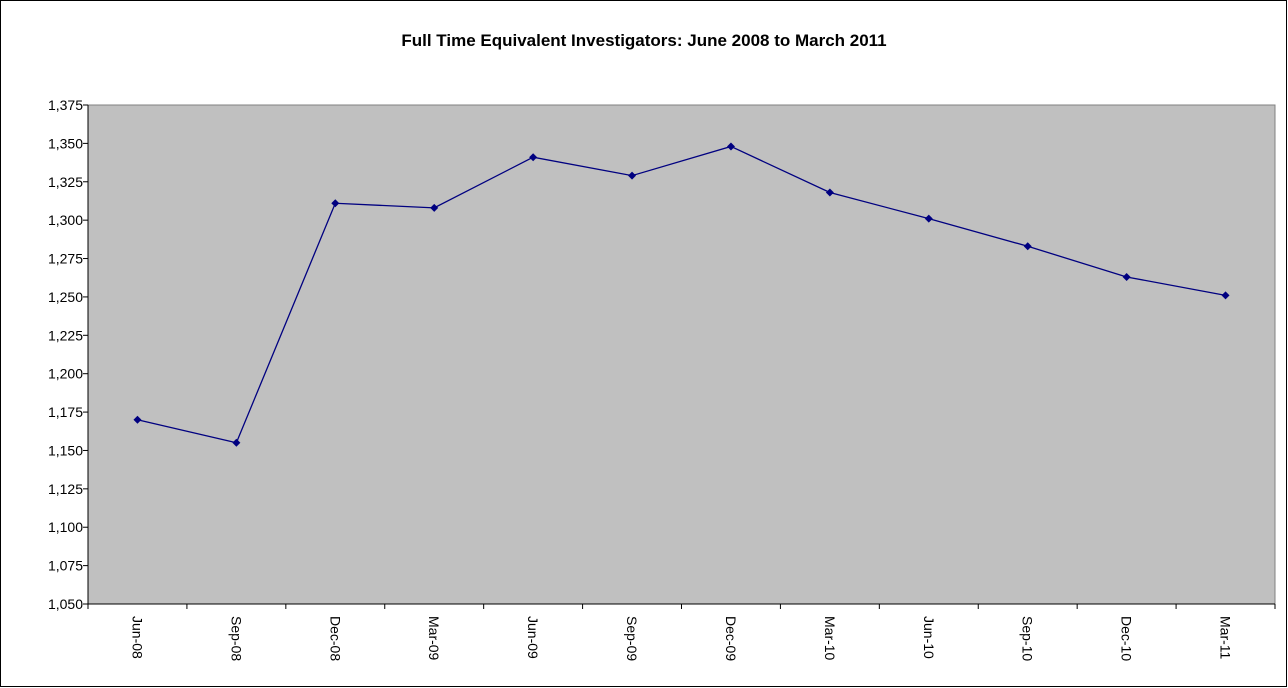 Image resolution: width=1288 pixels, height=688 pixels. I want to click on y-tick-label: 1,175, so click(65, 412).